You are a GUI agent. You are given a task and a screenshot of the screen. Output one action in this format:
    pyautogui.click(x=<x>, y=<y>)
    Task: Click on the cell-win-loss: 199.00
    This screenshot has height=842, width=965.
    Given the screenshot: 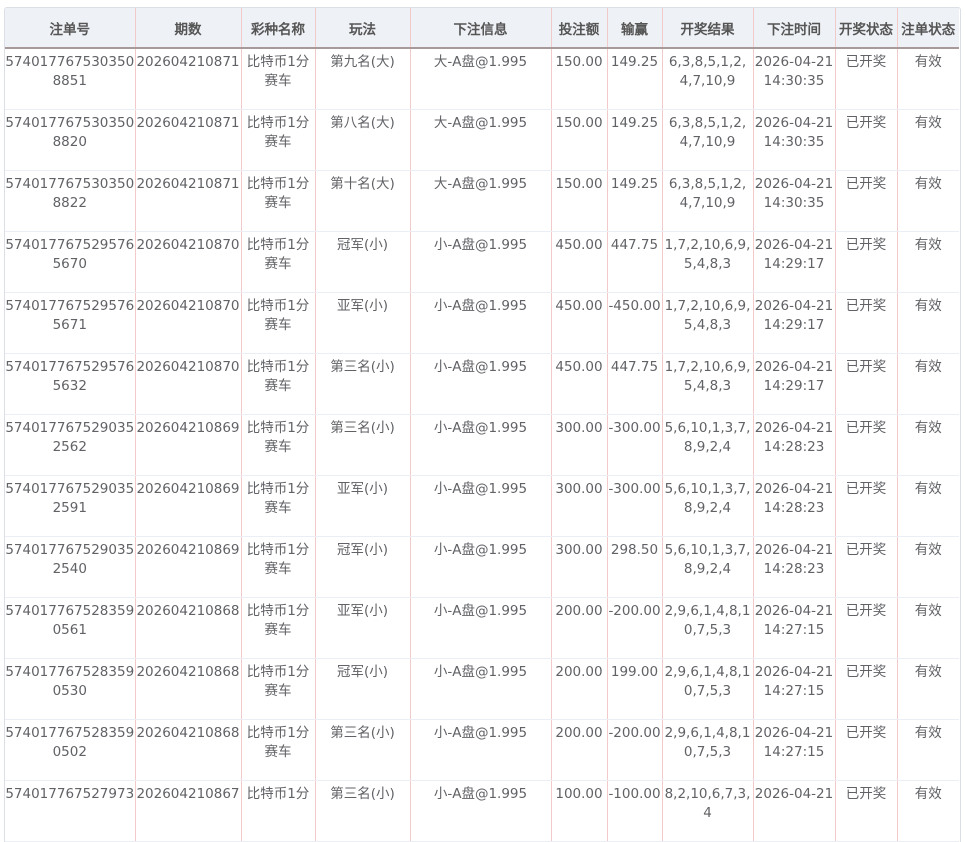 What is the action you would take?
    pyautogui.click(x=635, y=689)
    